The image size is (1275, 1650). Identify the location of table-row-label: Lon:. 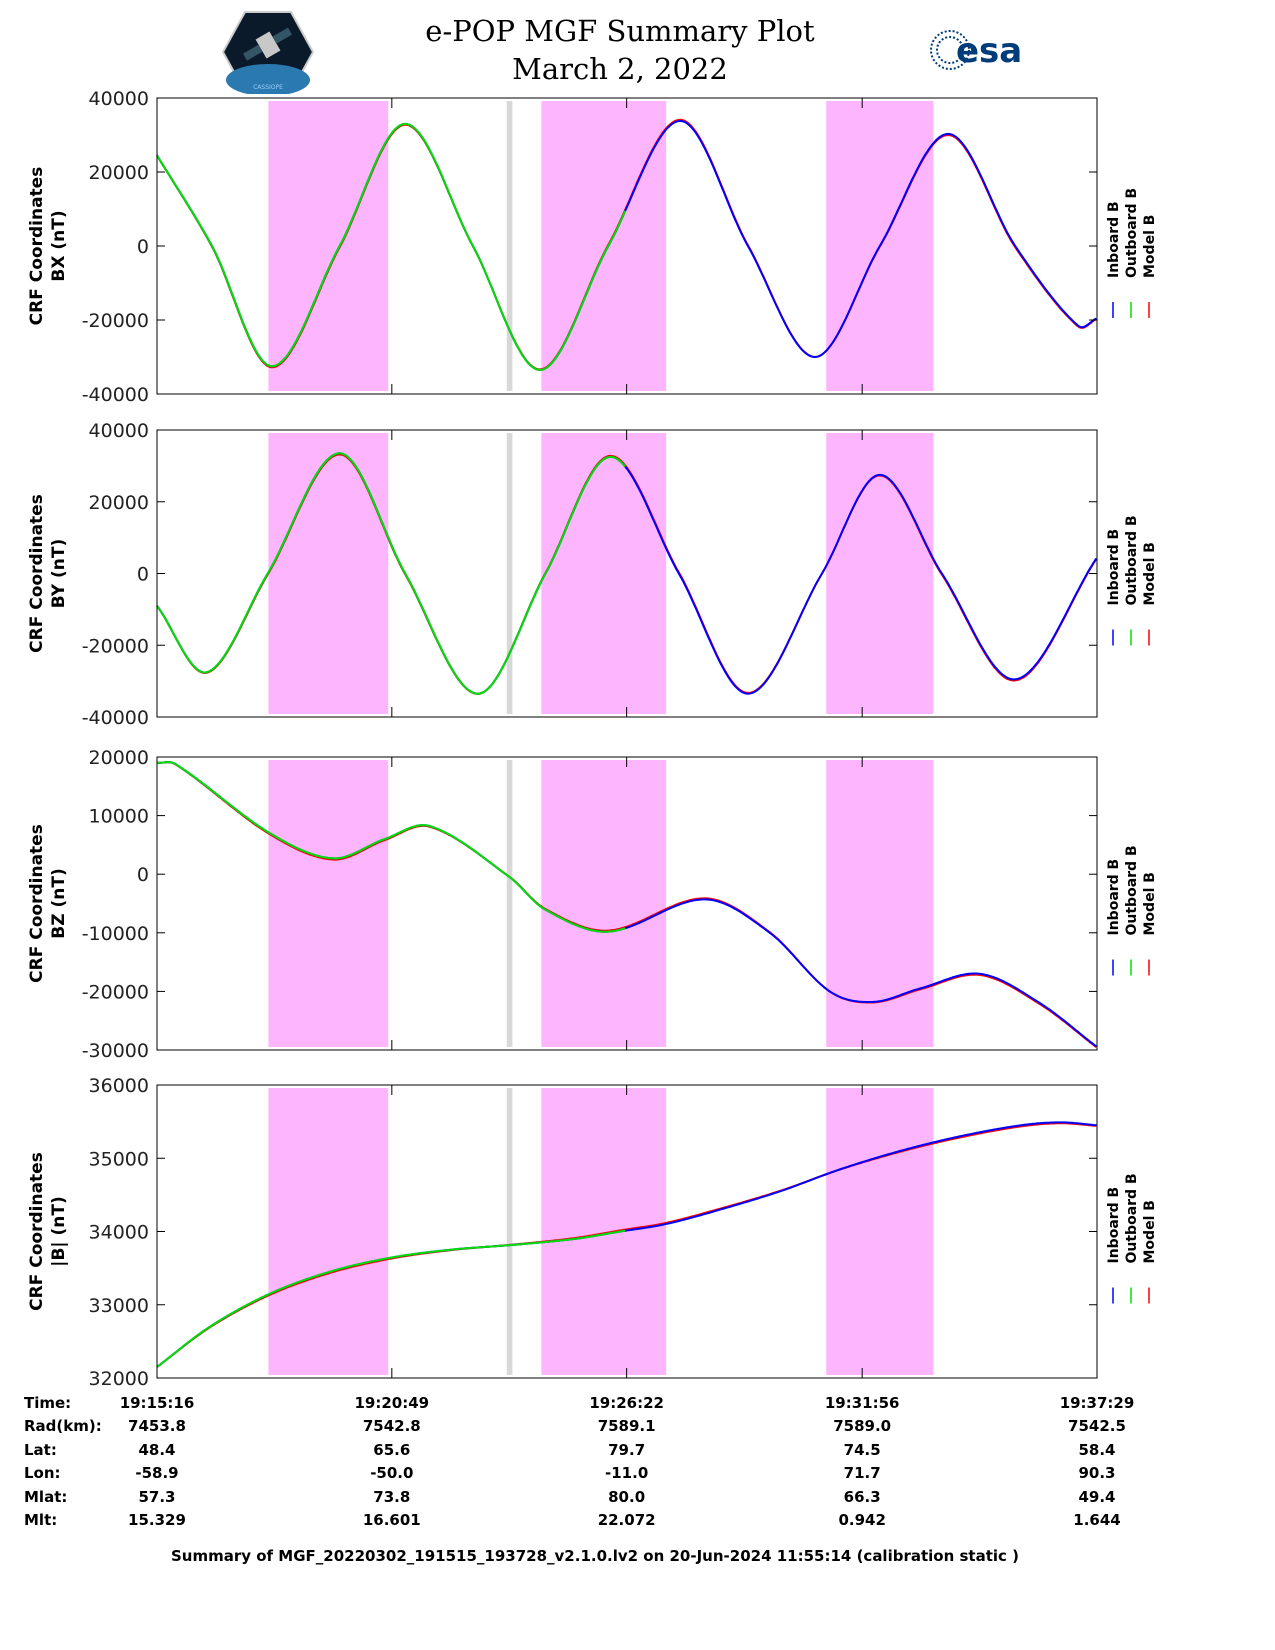
(42, 1473).